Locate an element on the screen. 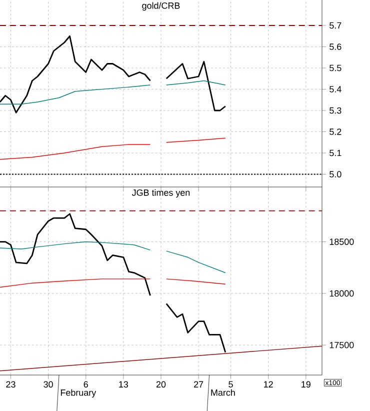 The height and width of the screenshot is (411, 370). chart-title: gold/CRB is located at coordinates (161, 6).